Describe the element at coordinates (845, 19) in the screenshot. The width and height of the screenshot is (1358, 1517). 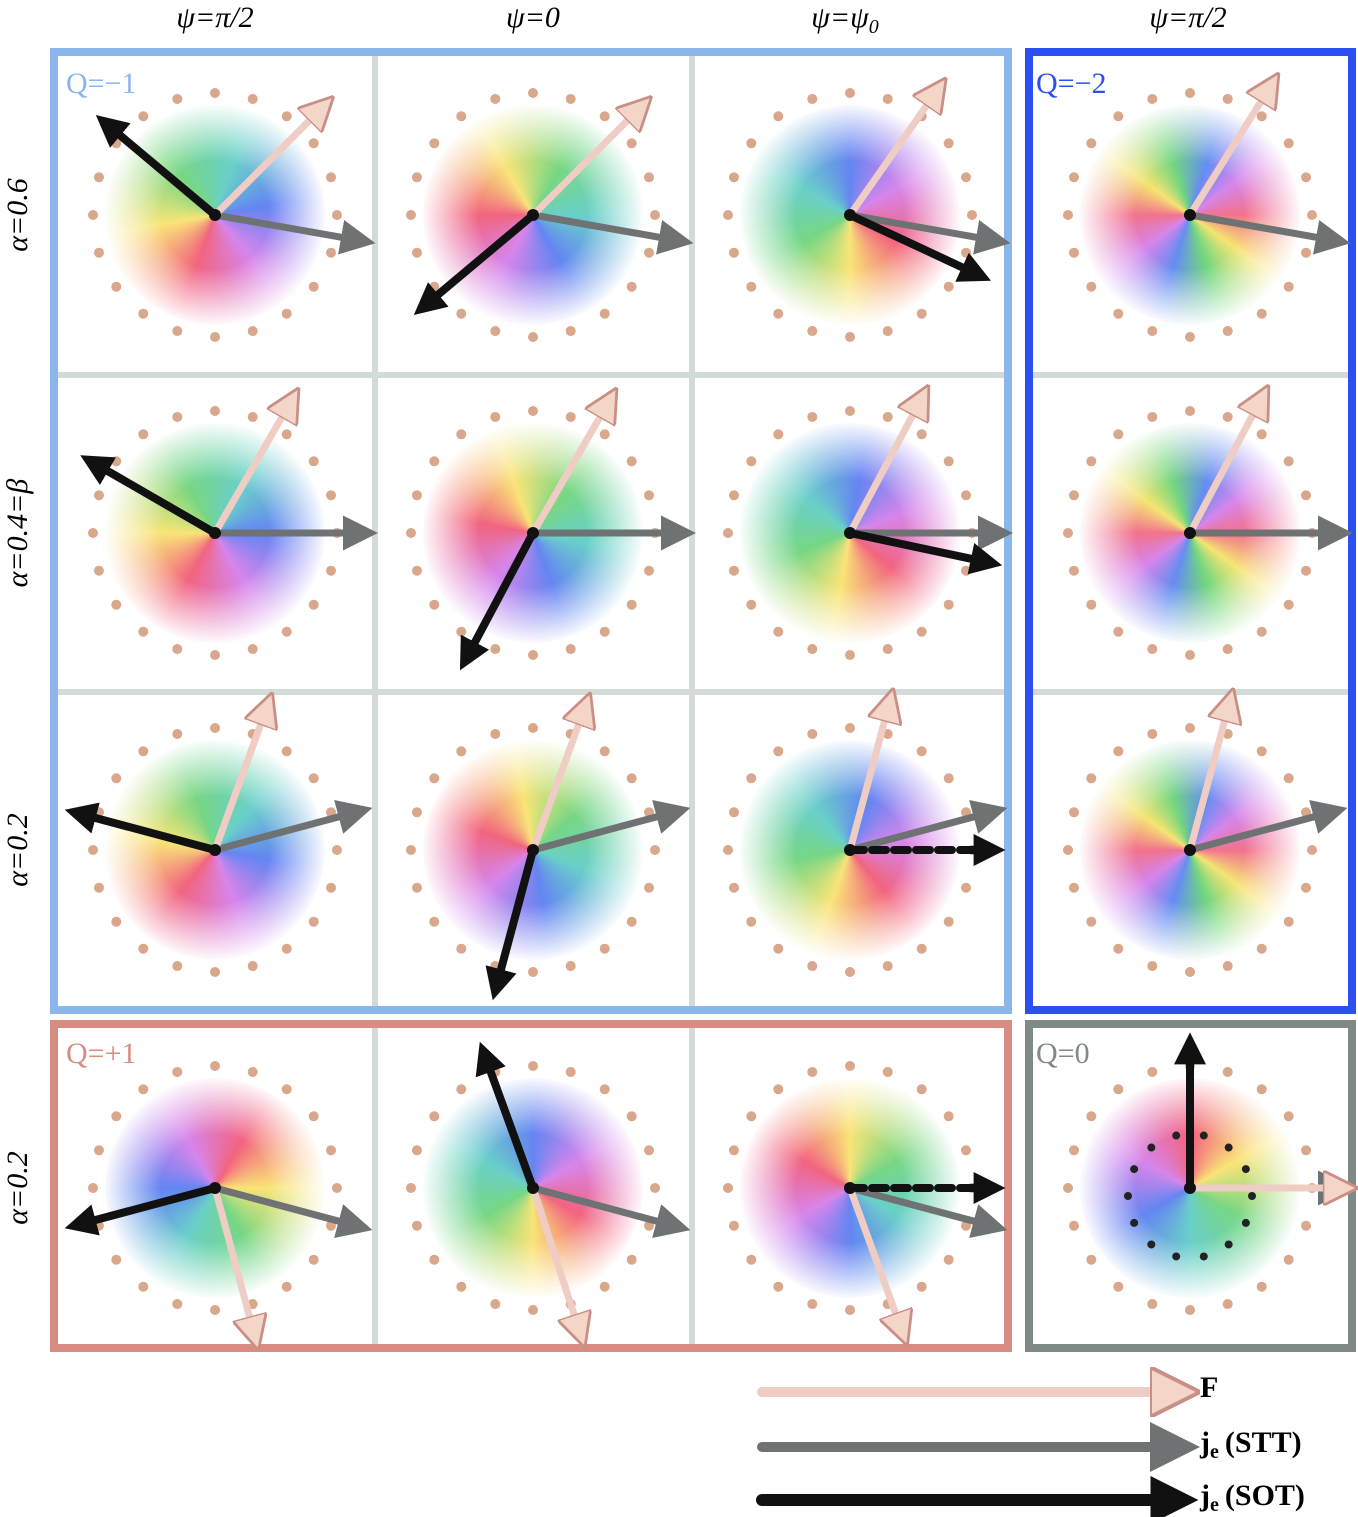
I see `column-header: ψ=ψ0` at that location.